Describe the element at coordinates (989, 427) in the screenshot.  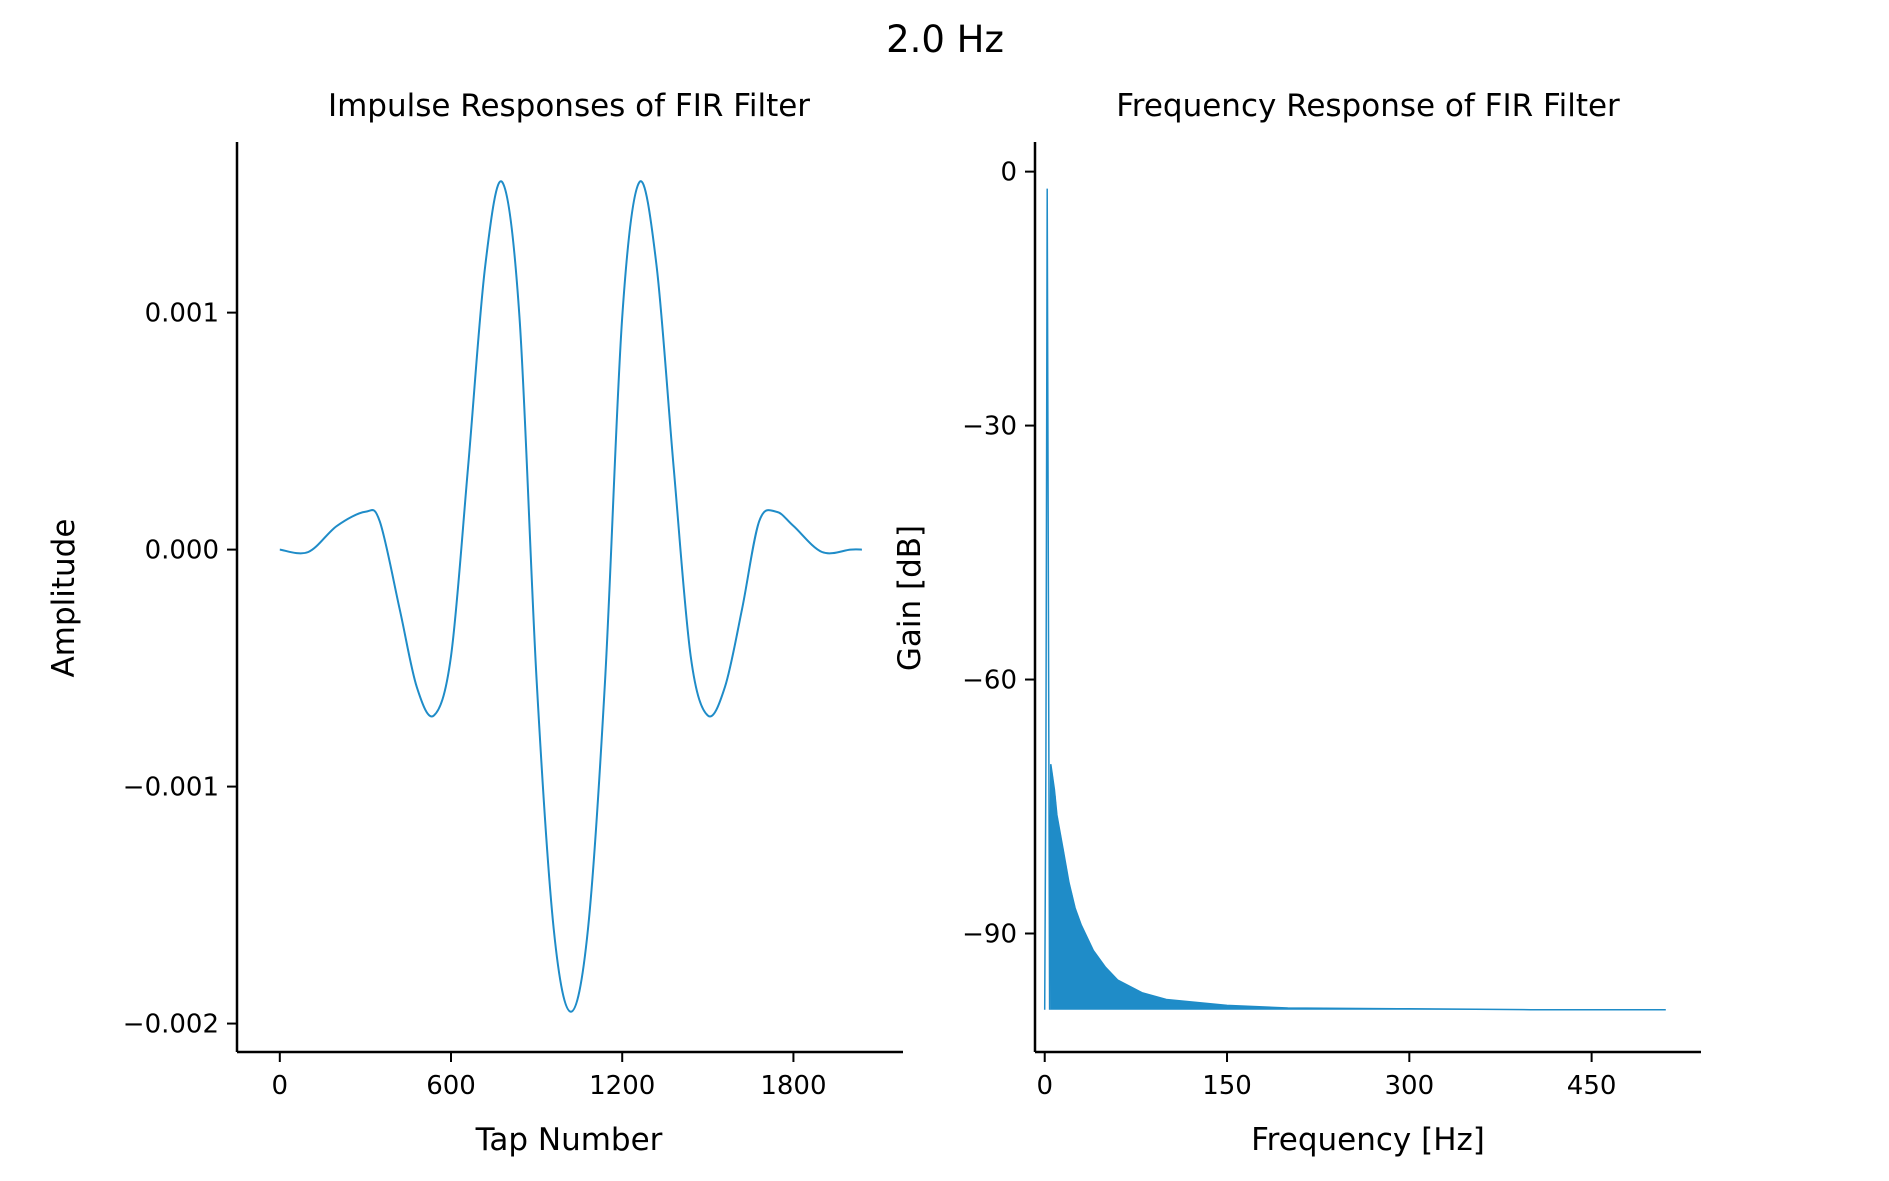
I see `y-tick-label: −30` at that location.